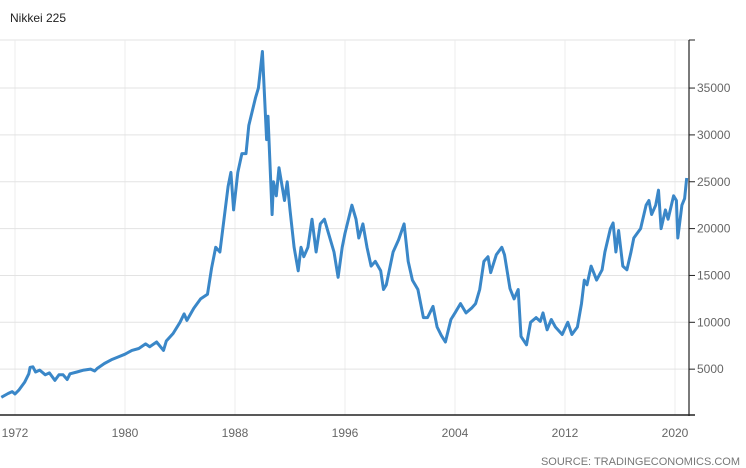  I want to click on source-label: SOURCE: TRADINGECONOMICS.COM, so click(640, 462).